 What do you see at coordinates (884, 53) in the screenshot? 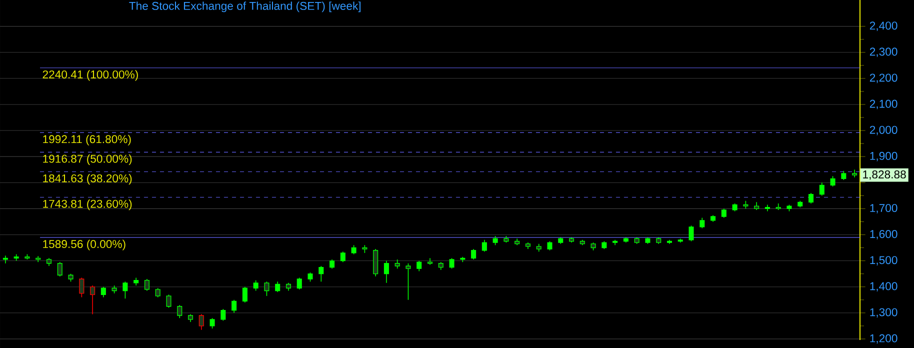
I see `y-tick-label: 2,300` at bounding box center [884, 53].